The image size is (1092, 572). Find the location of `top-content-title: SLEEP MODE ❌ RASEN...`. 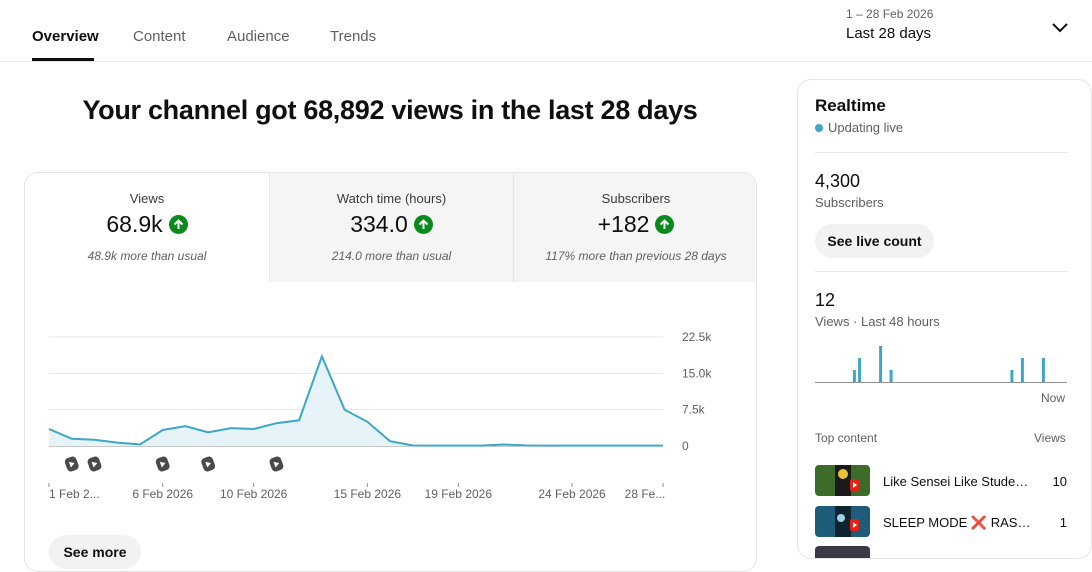

top-content-title: SLEEP MODE ❌ RASEN... is located at coordinates (958, 523).